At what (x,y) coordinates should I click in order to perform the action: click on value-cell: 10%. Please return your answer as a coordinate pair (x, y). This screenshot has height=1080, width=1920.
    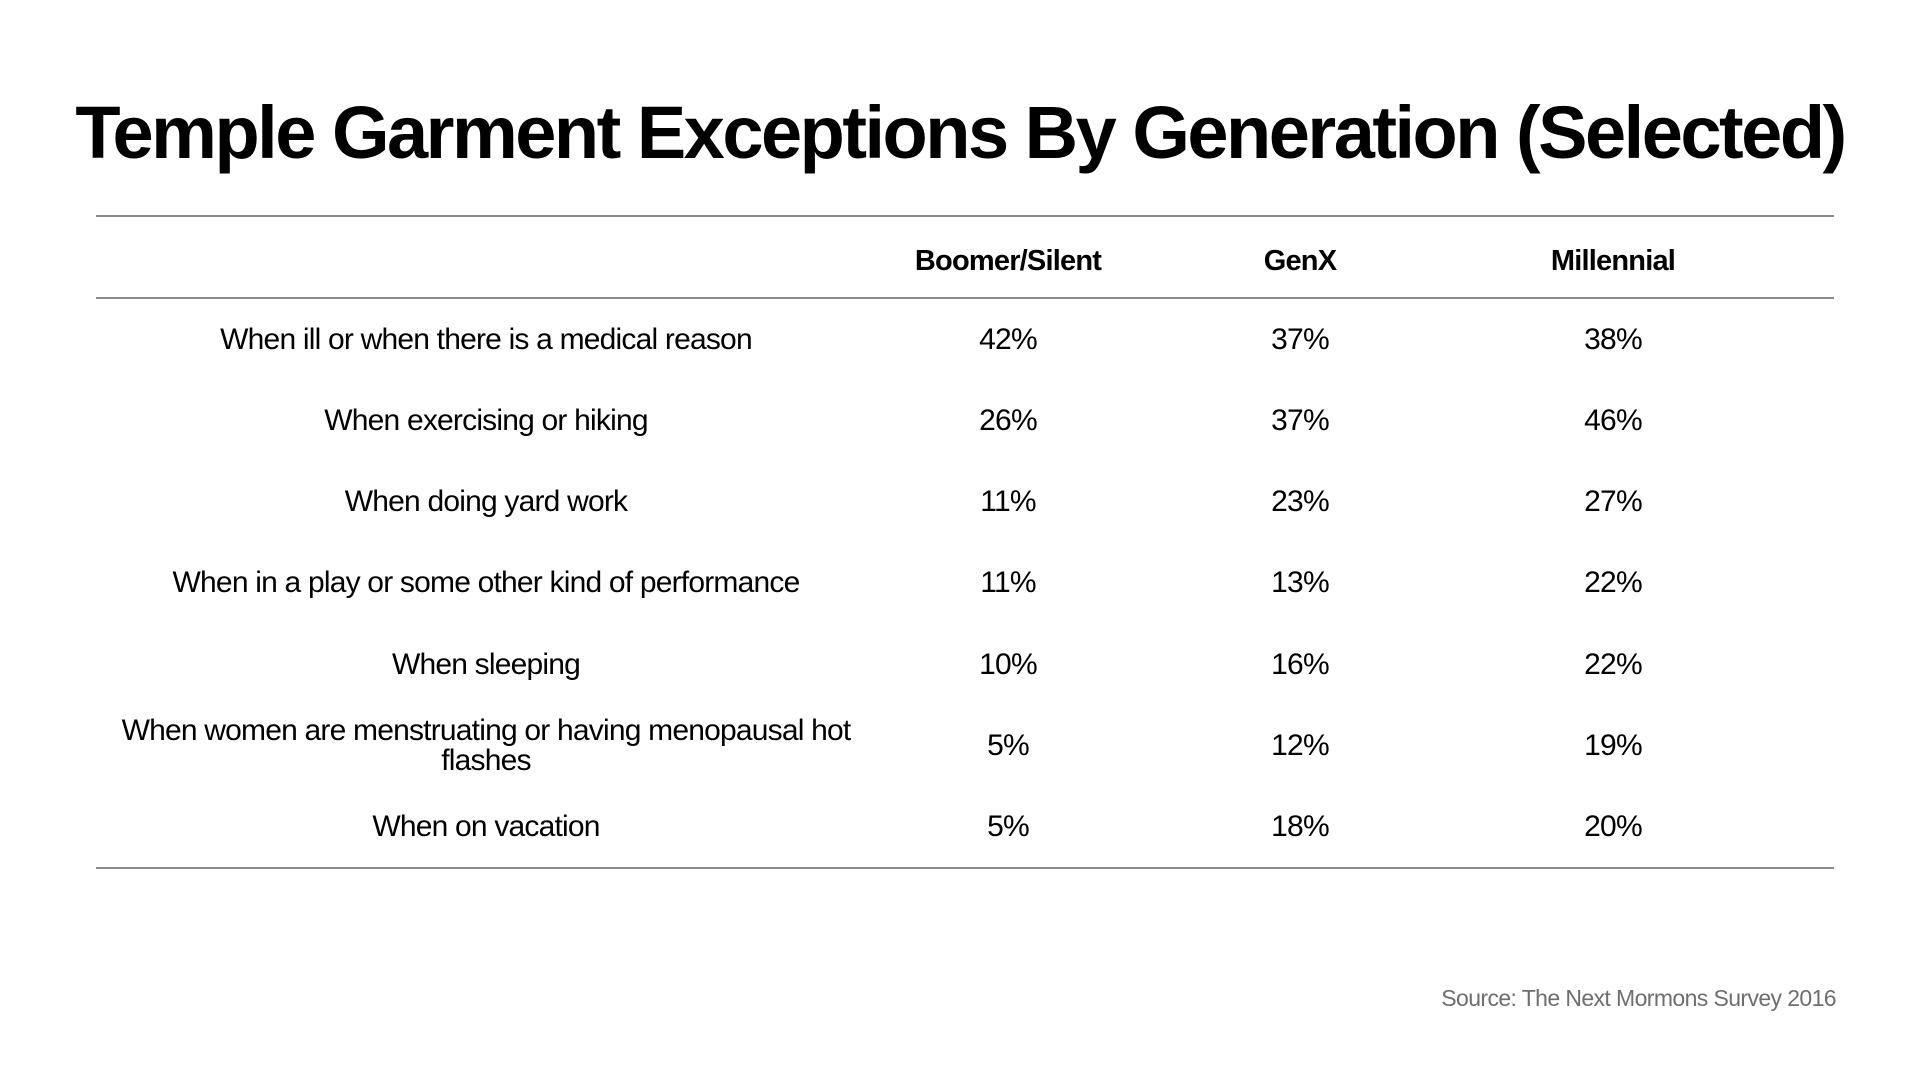
    Looking at the image, I should click on (1008, 664).